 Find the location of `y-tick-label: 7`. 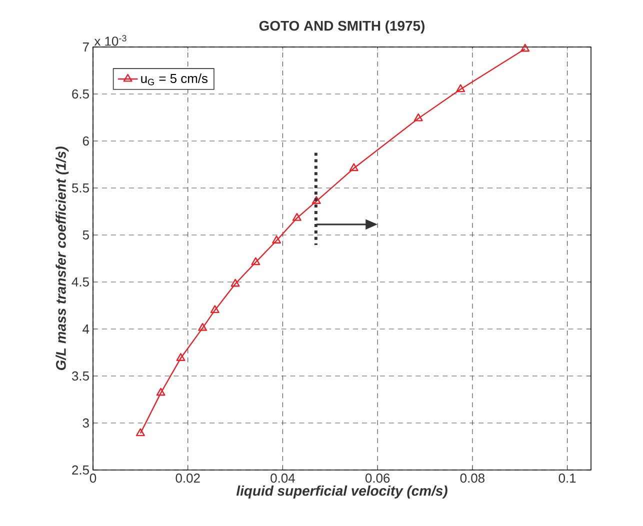

y-tick-label: 7 is located at coordinates (85, 47).